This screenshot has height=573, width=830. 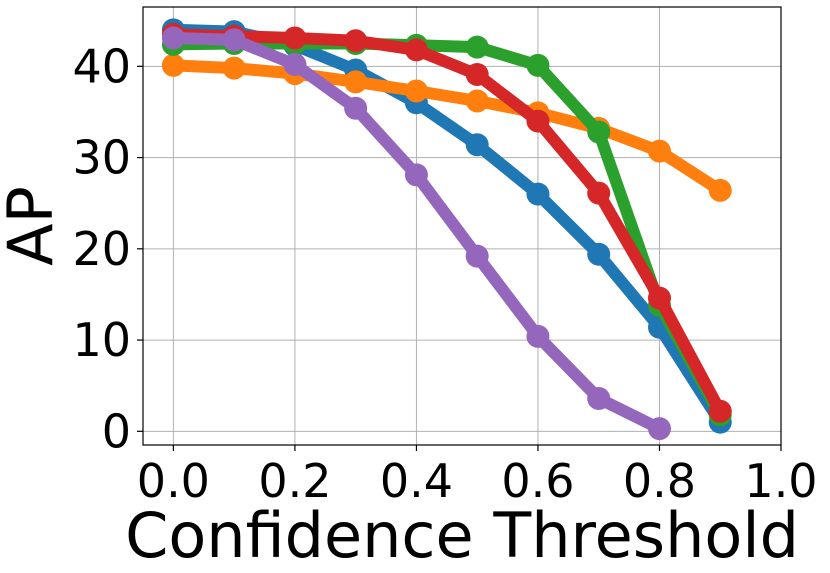 What do you see at coordinates (659, 481) in the screenshot?
I see `x-tick-label: 0.8` at bounding box center [659, 481].